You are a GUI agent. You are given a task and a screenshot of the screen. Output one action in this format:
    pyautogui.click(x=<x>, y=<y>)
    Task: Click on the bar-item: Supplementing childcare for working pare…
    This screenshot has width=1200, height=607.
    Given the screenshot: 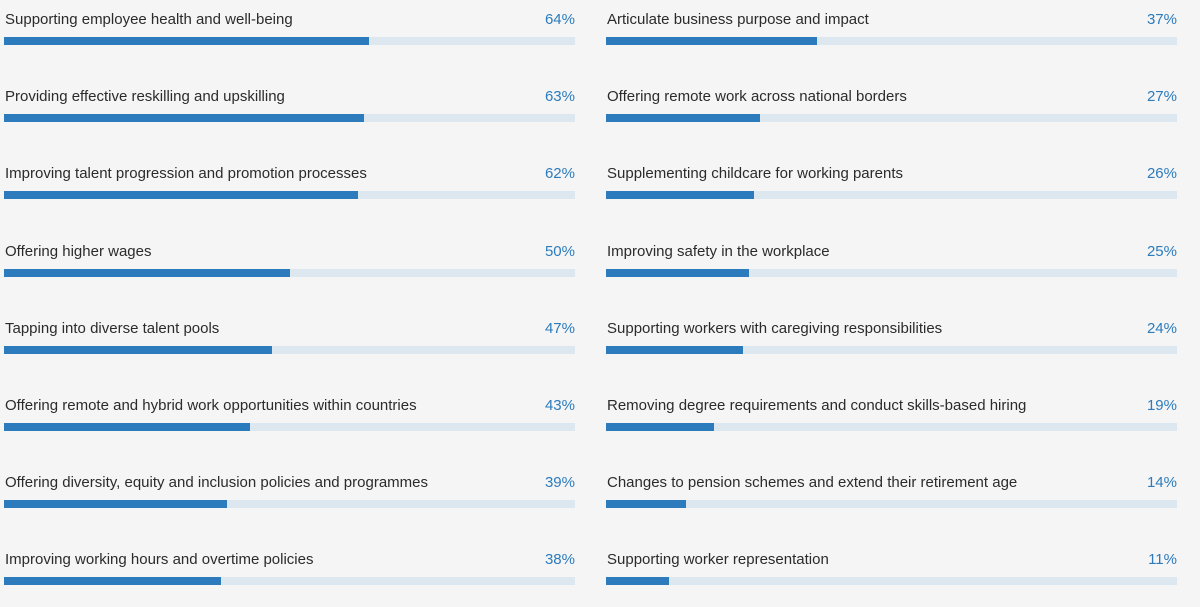 What is the action you would take?
    pyautogui.click(x=891, y=179)
    